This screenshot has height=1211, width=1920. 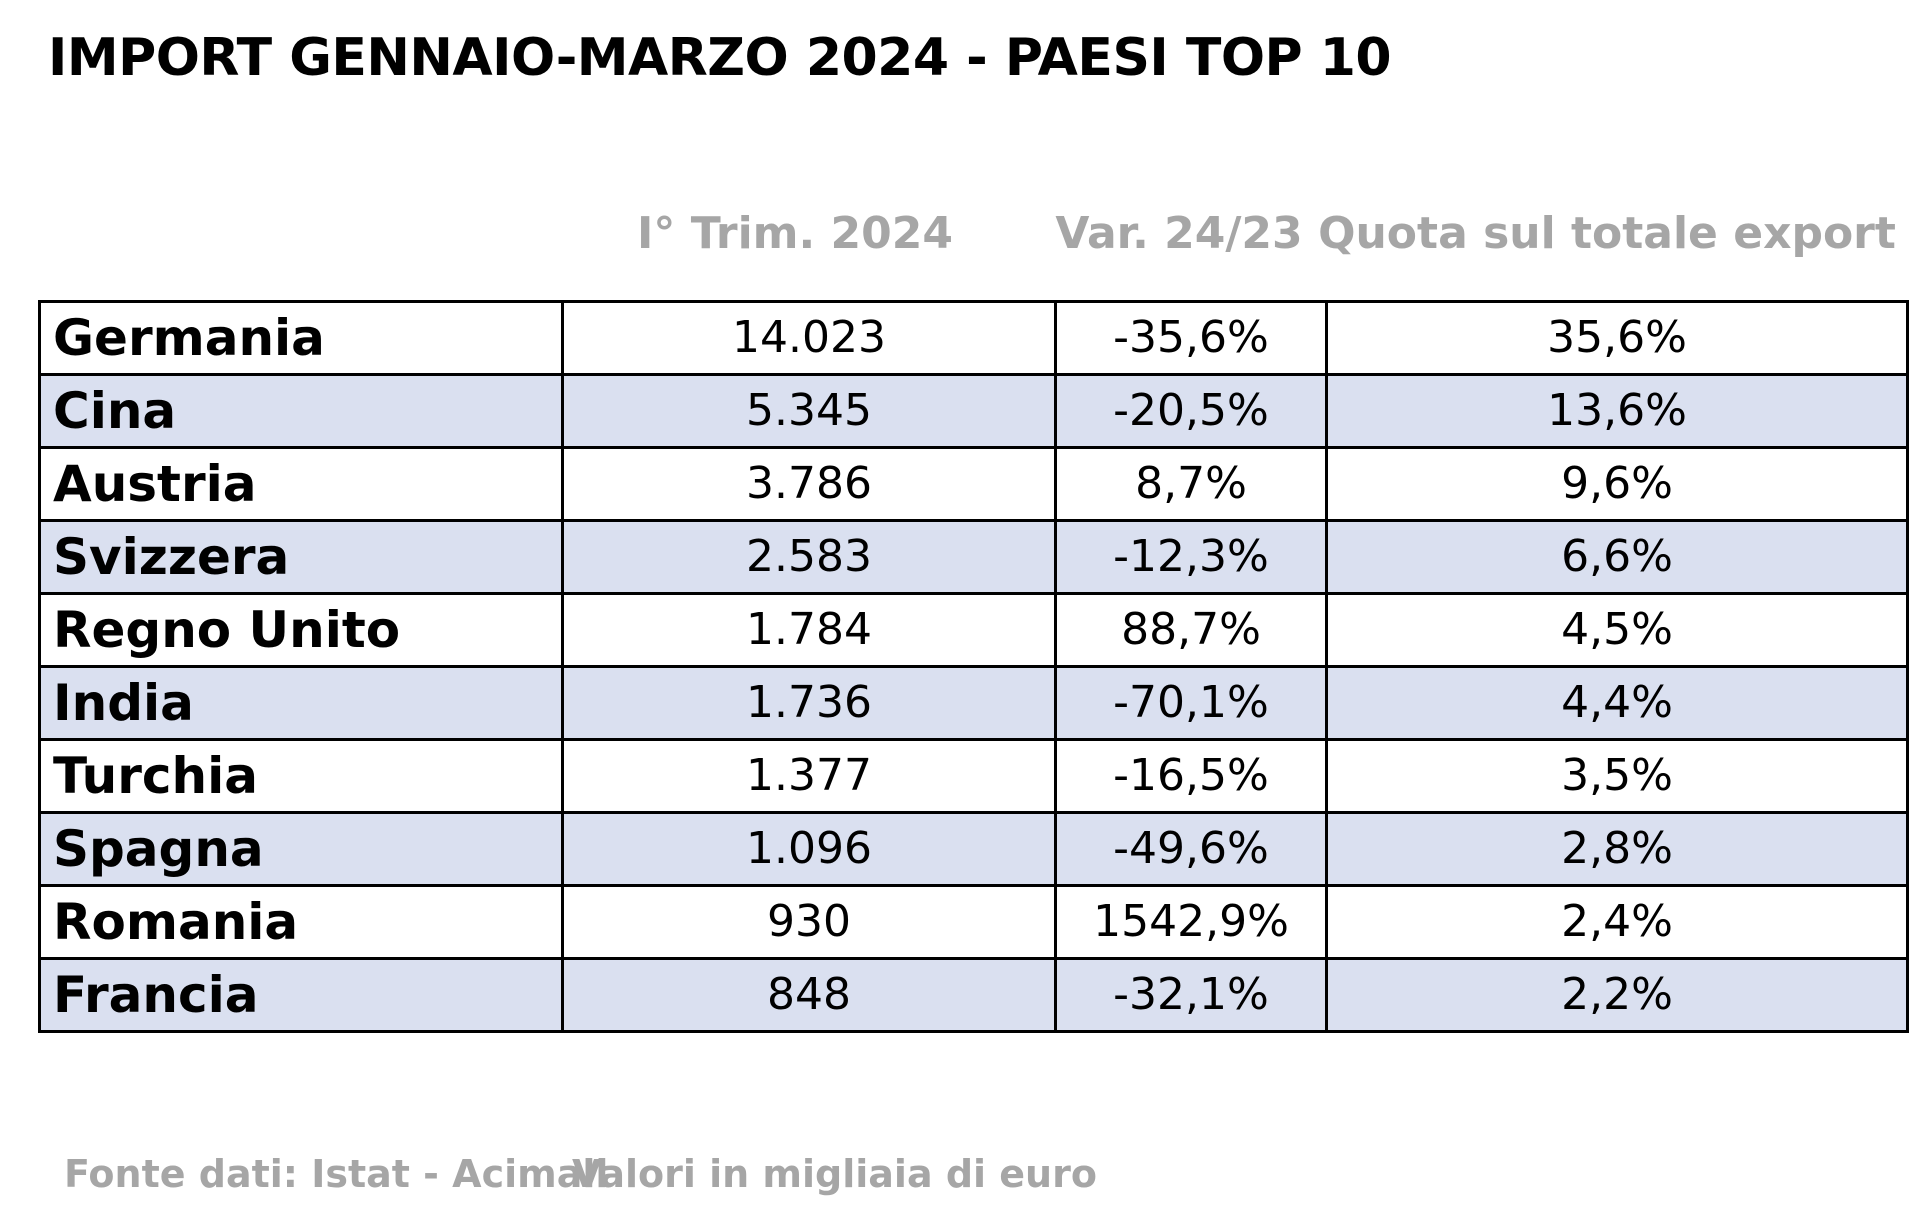 I want to click on share-cell: 6,6%, so click(x=1617, y=557).